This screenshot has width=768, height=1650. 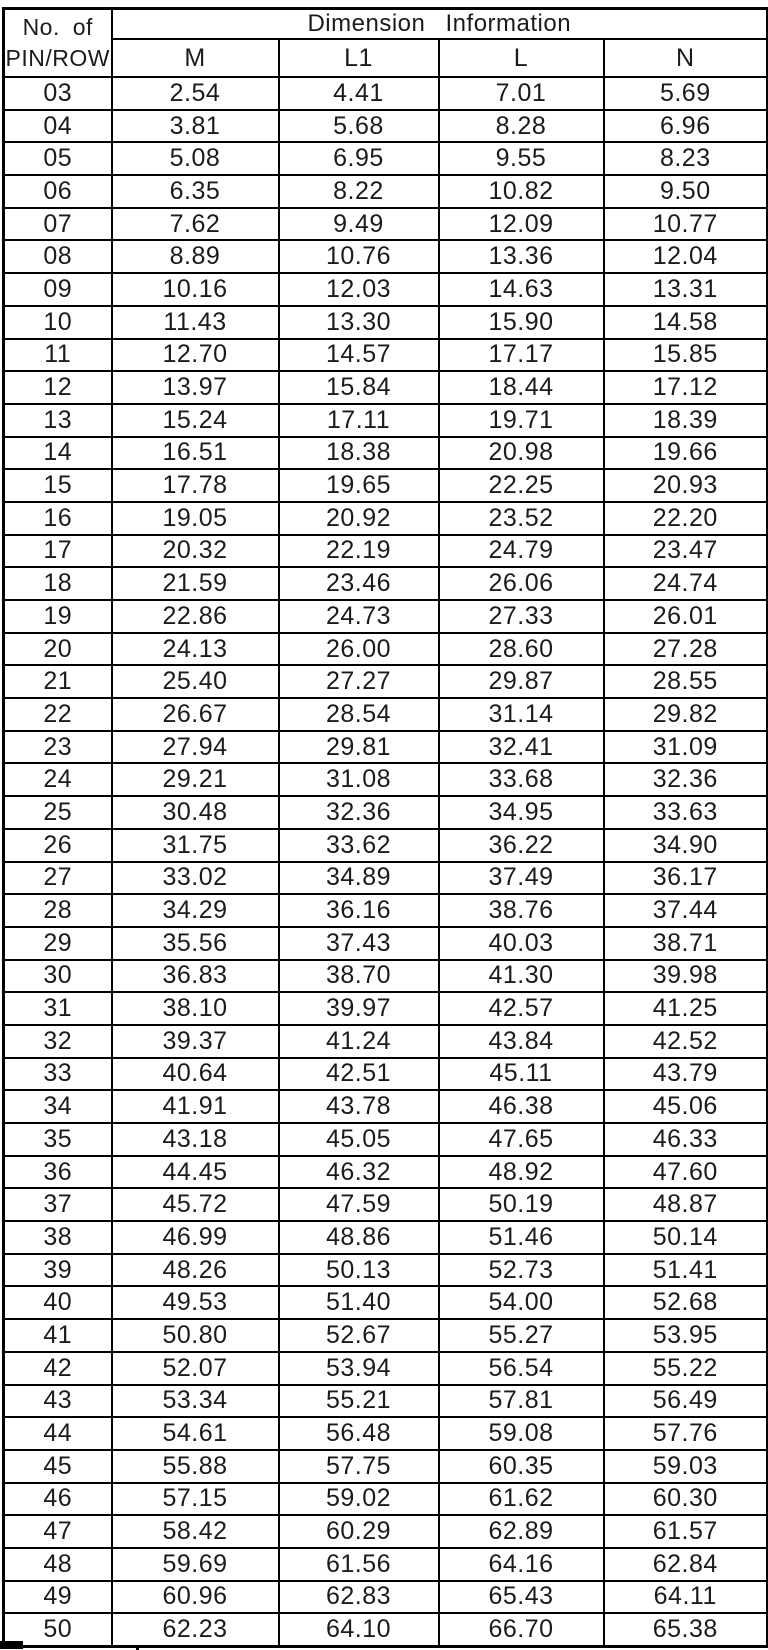 What do you see at coordinates (195, 453) in the screenshot?
I see `dimension-value-cell: 16.51` at bounding box center [195, 453].